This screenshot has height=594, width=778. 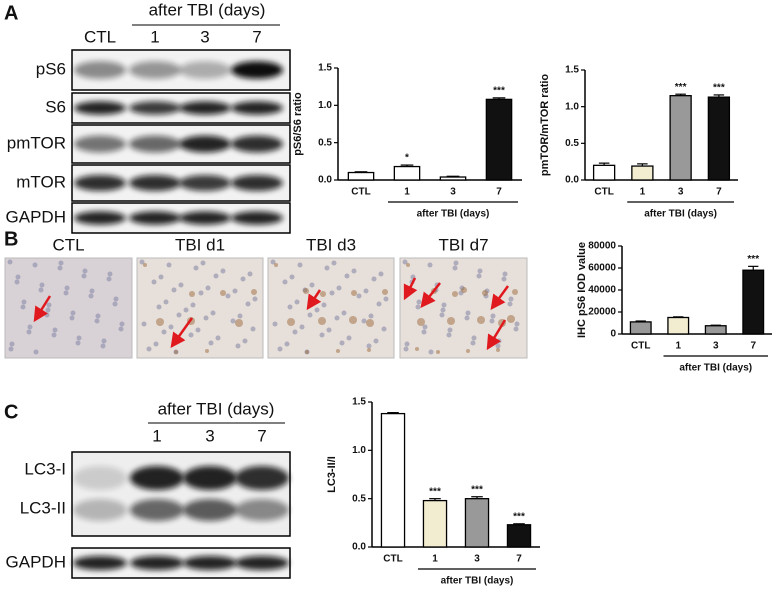 I want to click on lane-label: 7, so click(x=256, y=36).